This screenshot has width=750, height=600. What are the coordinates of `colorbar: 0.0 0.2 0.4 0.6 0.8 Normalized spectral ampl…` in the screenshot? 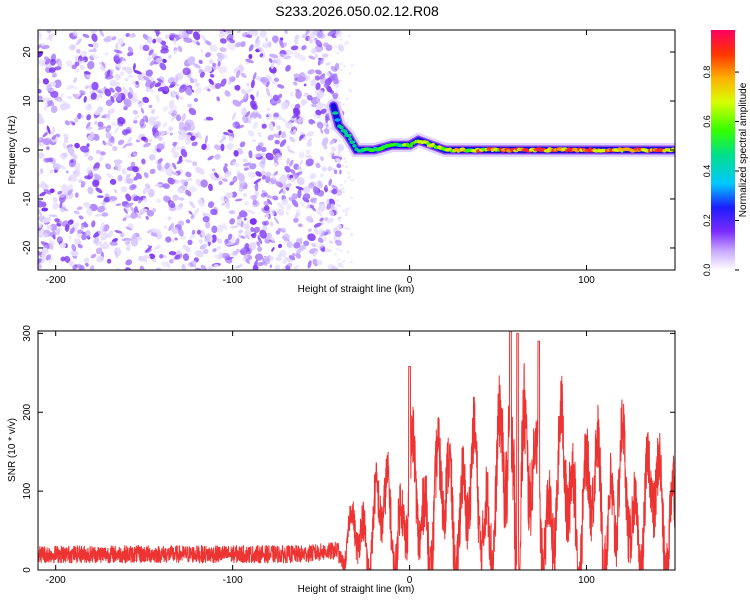 It's located at (725, 153).